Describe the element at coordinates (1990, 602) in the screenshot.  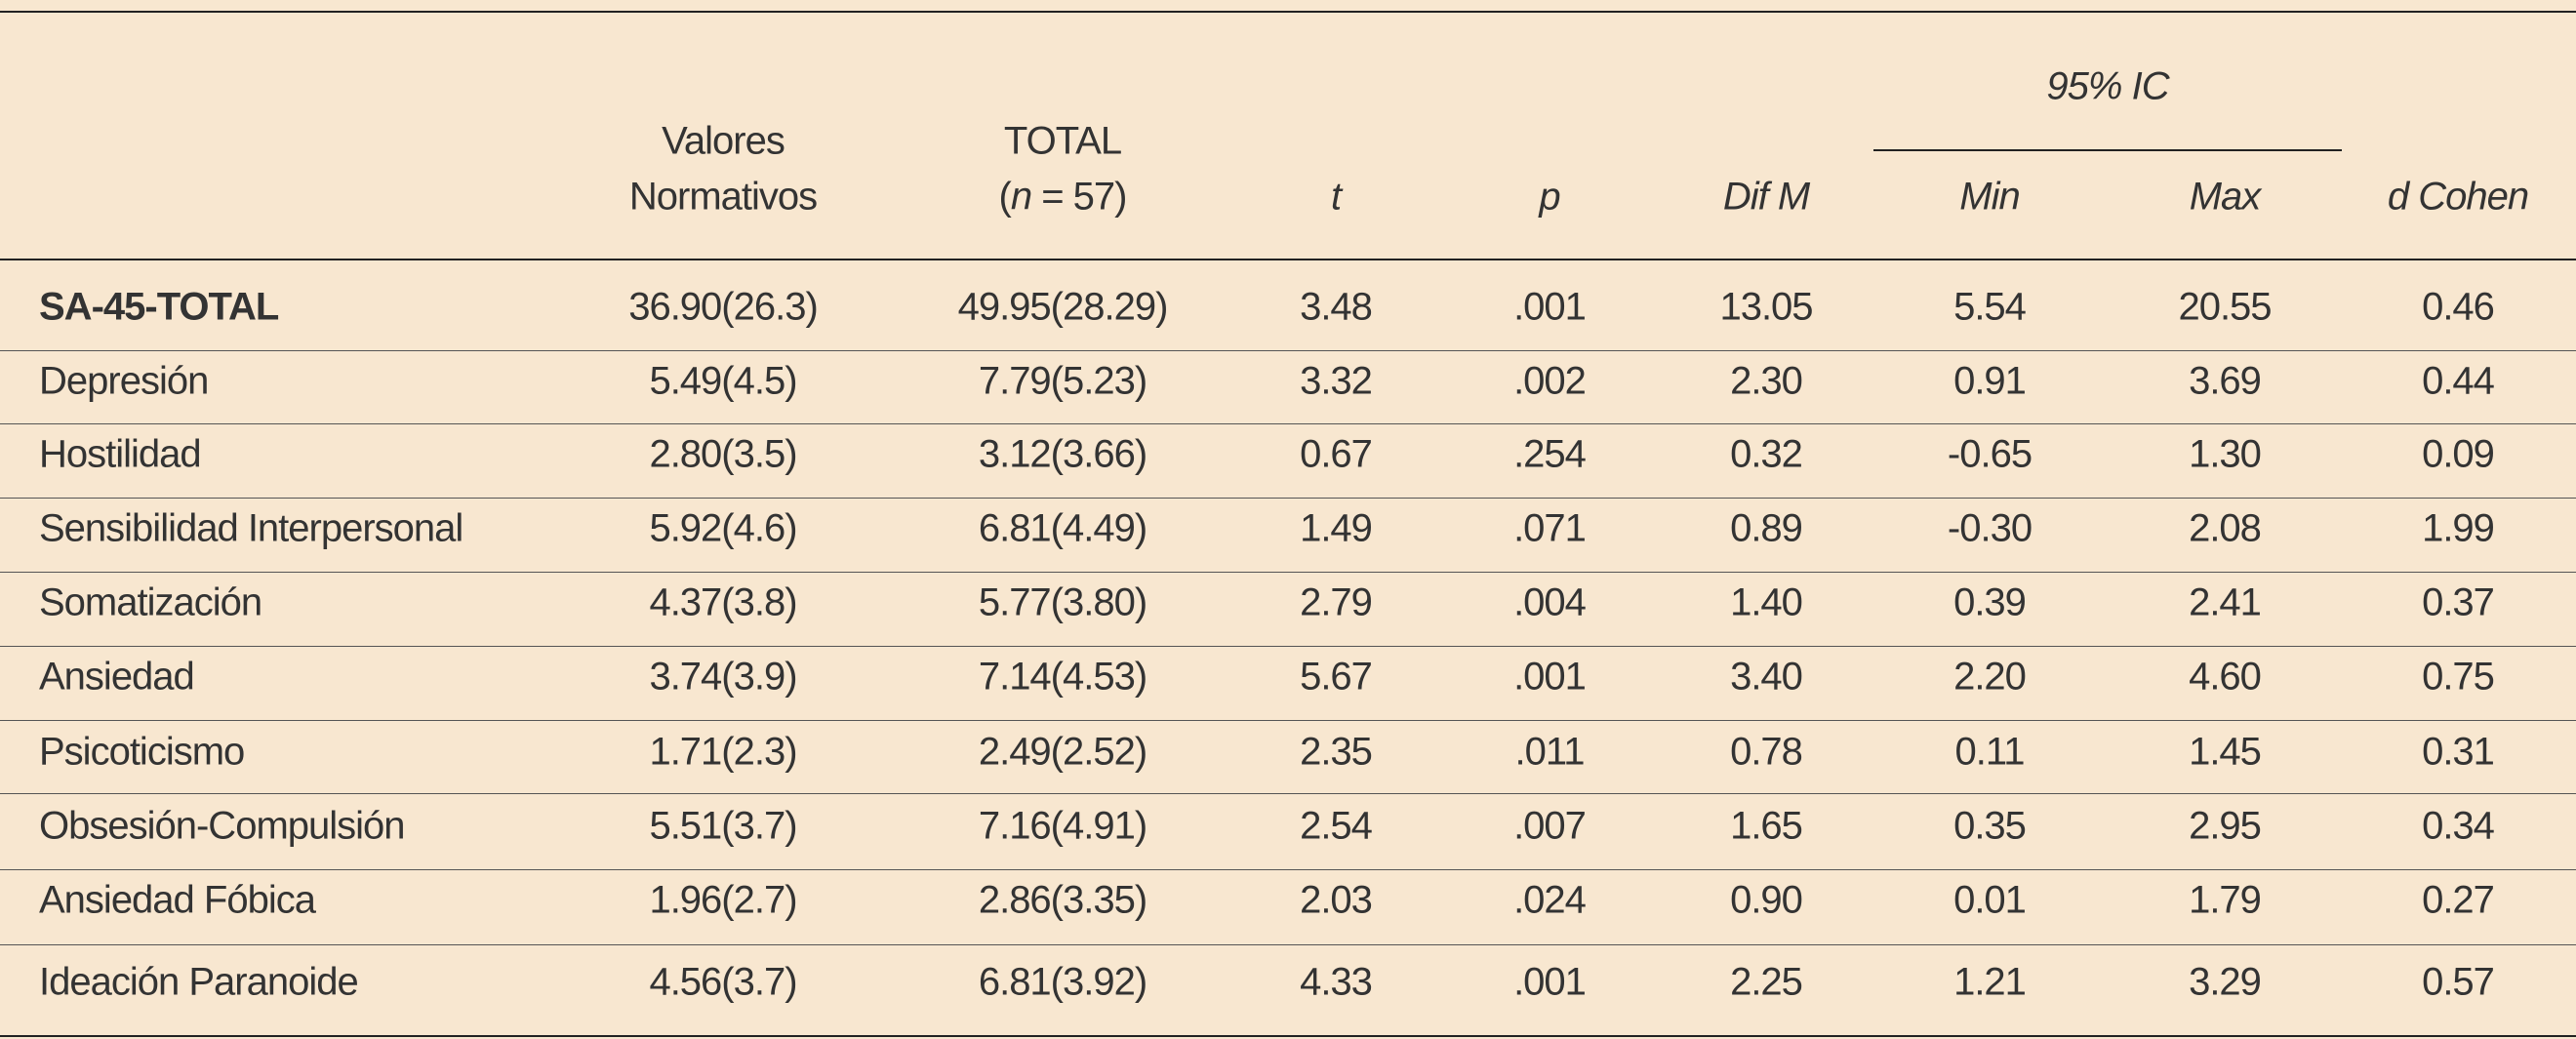
I see `cell: 0.39` at that location.